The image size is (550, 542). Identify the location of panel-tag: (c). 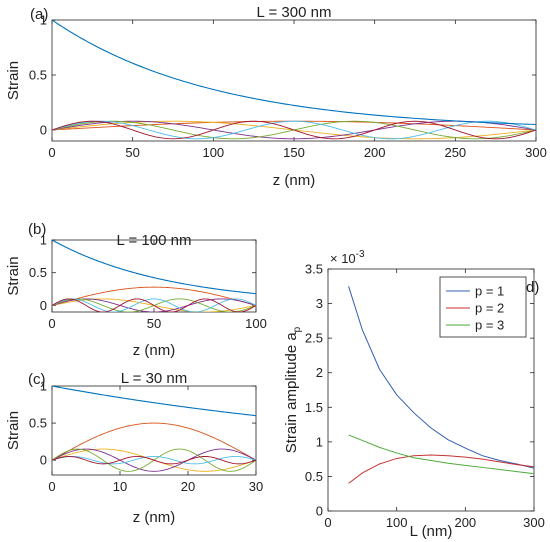
(37, 379).